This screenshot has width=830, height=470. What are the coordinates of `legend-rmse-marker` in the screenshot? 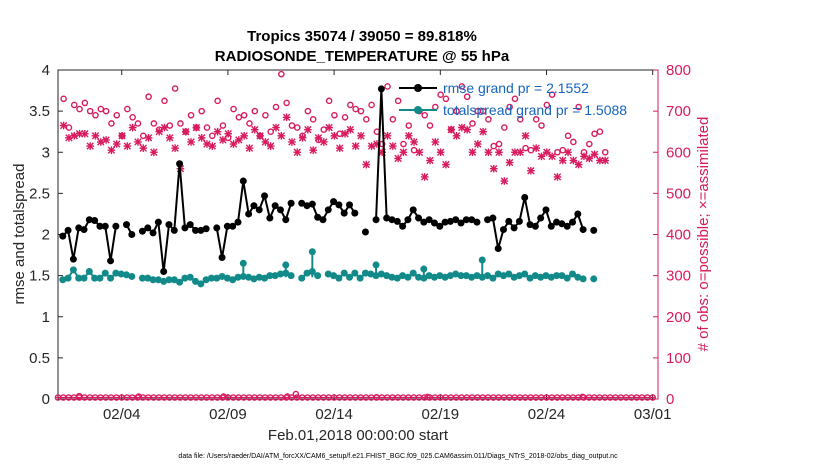 It's located at (418, 88).